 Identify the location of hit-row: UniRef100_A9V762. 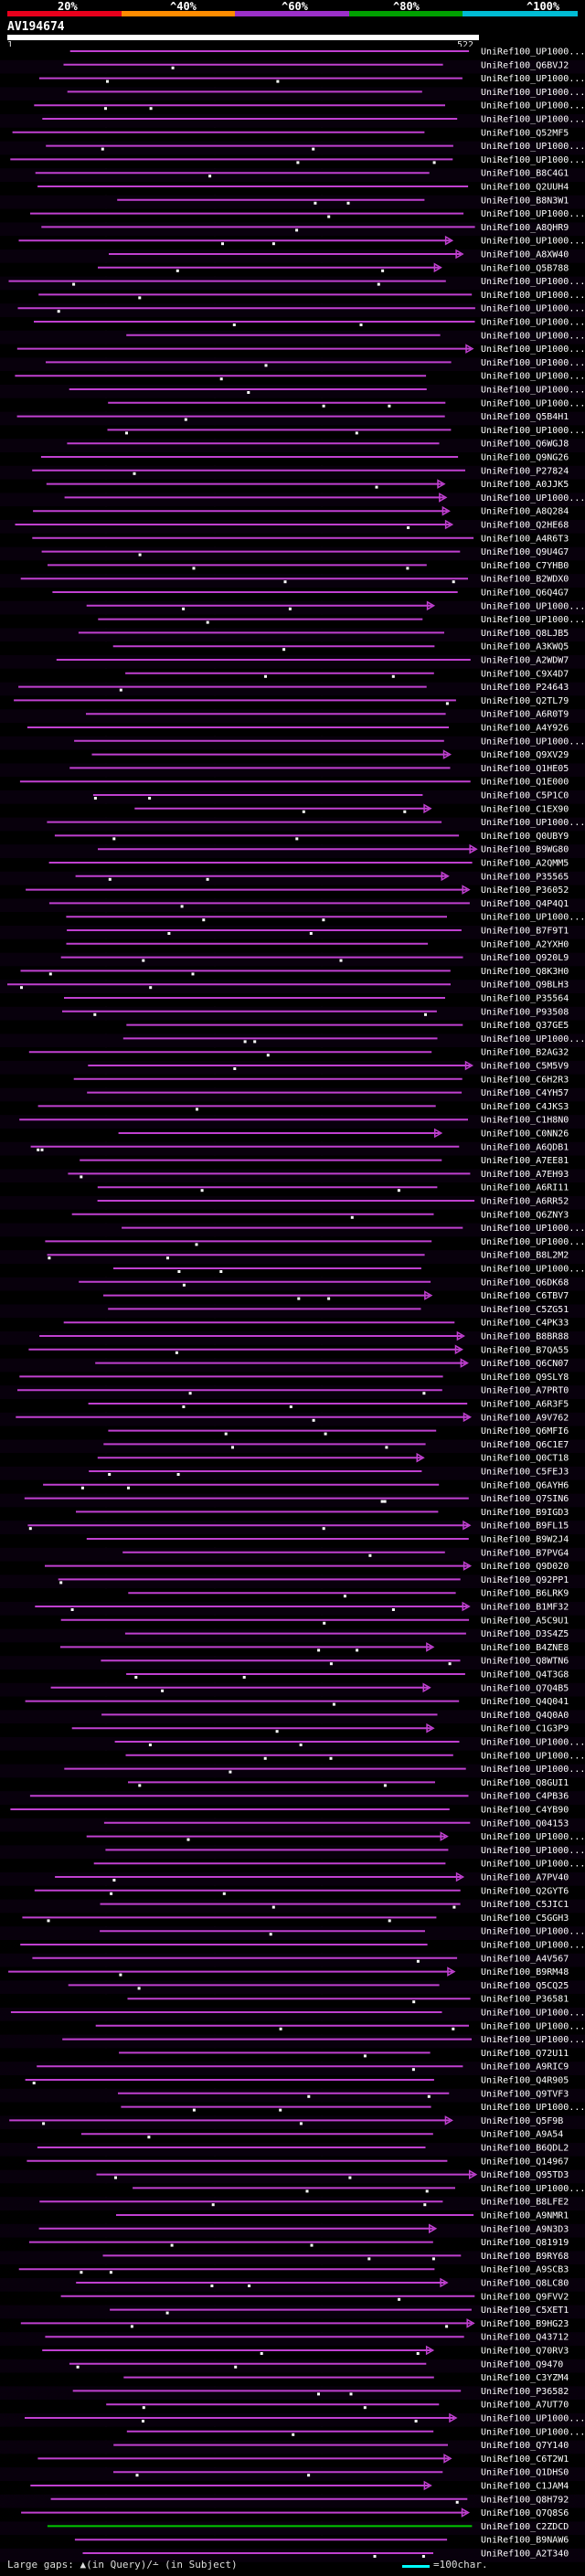
(293, 1419).